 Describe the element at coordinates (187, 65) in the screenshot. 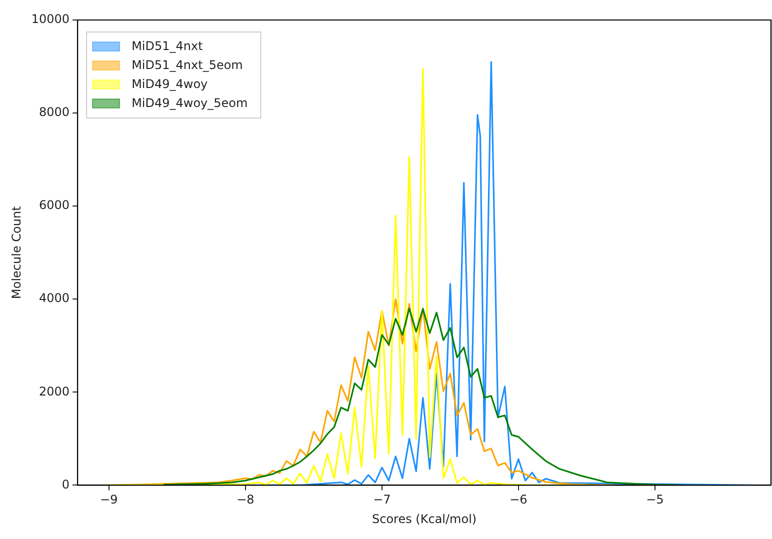

I see `legend-label: MiD51_4nxt_5eom` at that location.